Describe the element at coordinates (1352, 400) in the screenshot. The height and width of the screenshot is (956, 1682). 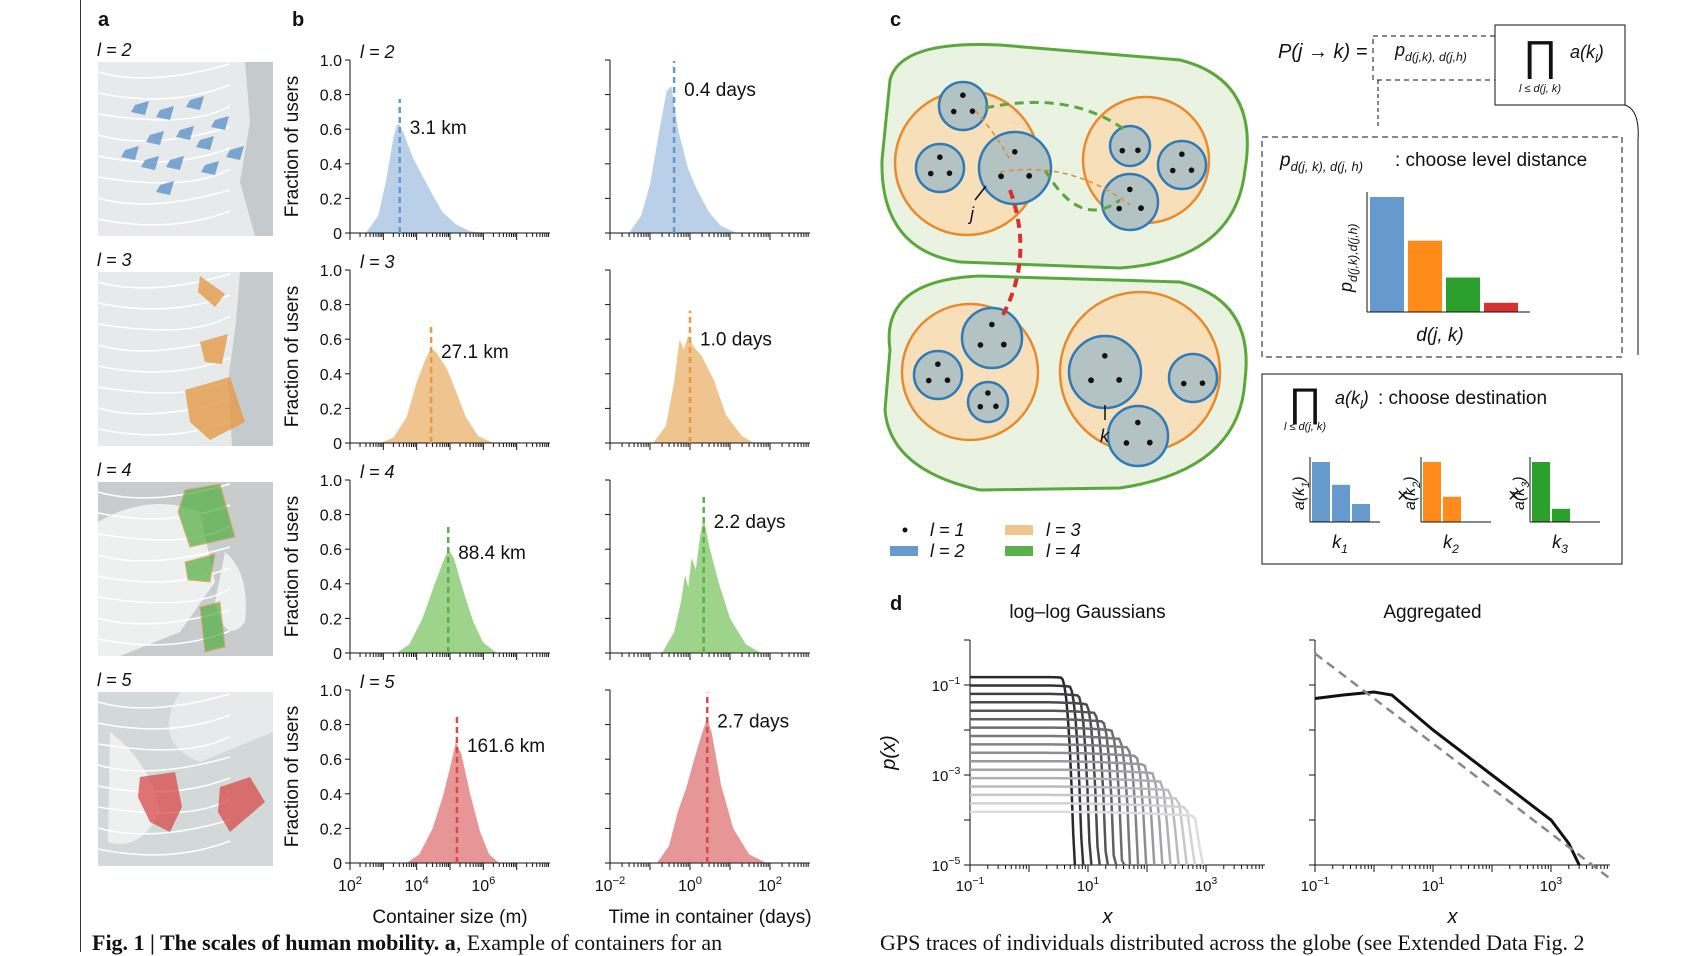
I see `dest-a: a(kl)` at that location.